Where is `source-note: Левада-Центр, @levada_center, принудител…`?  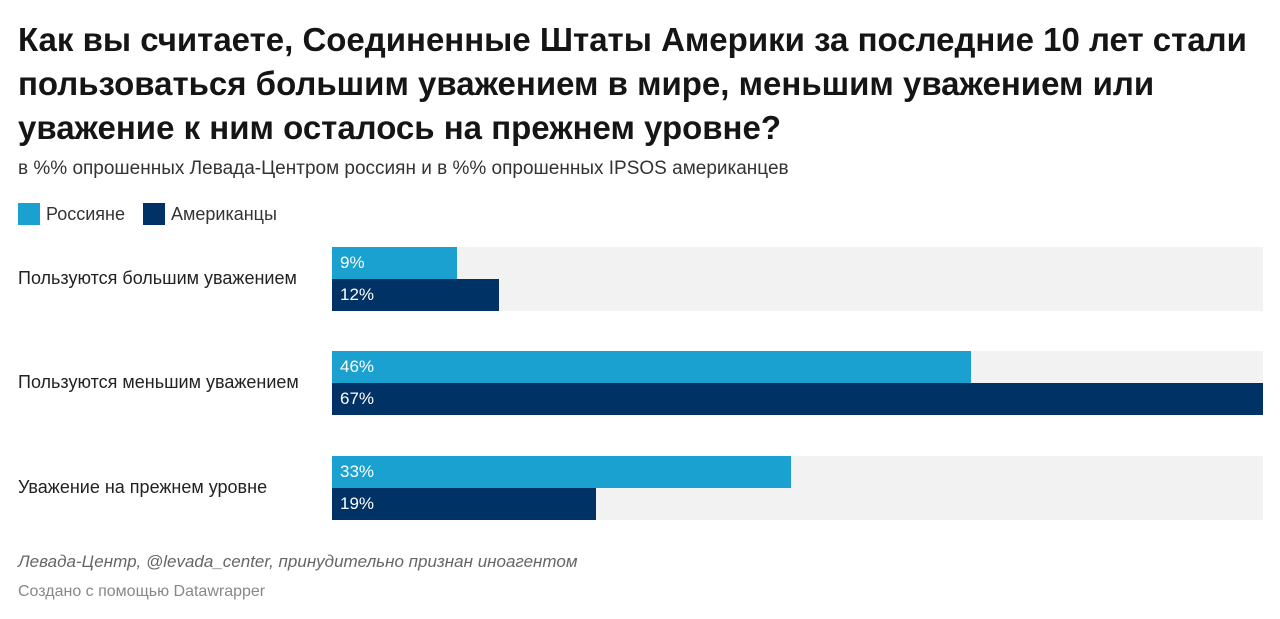 source-note: Левада-Центр, @levada_center, принудител… is located at coordinates (298, 561).